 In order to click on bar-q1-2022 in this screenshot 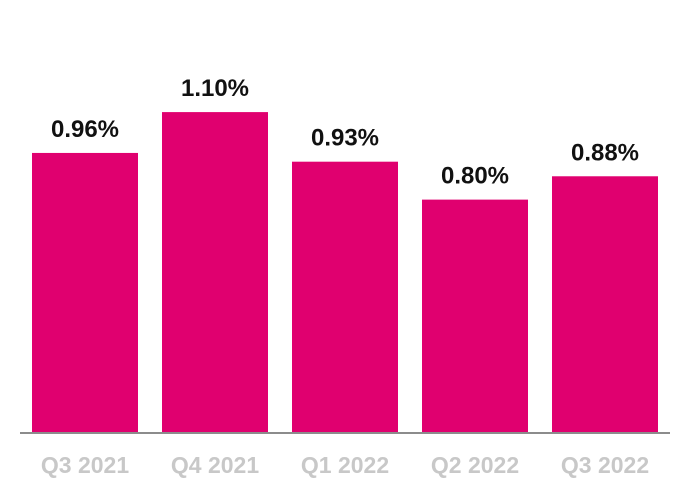, I will do `click(345, 297)`.